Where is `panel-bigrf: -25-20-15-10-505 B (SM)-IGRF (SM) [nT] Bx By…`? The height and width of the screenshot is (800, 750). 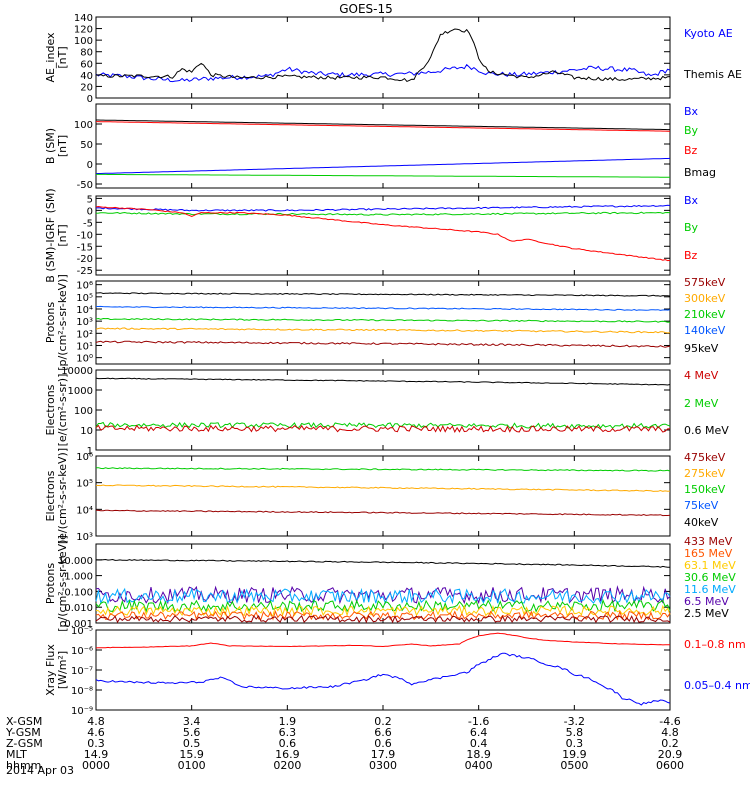
panel-bigrf: -25-20-15-10-505 B (SM)-IGRF (SM) [nT] Bx By… is located at coordinates (371, 235).